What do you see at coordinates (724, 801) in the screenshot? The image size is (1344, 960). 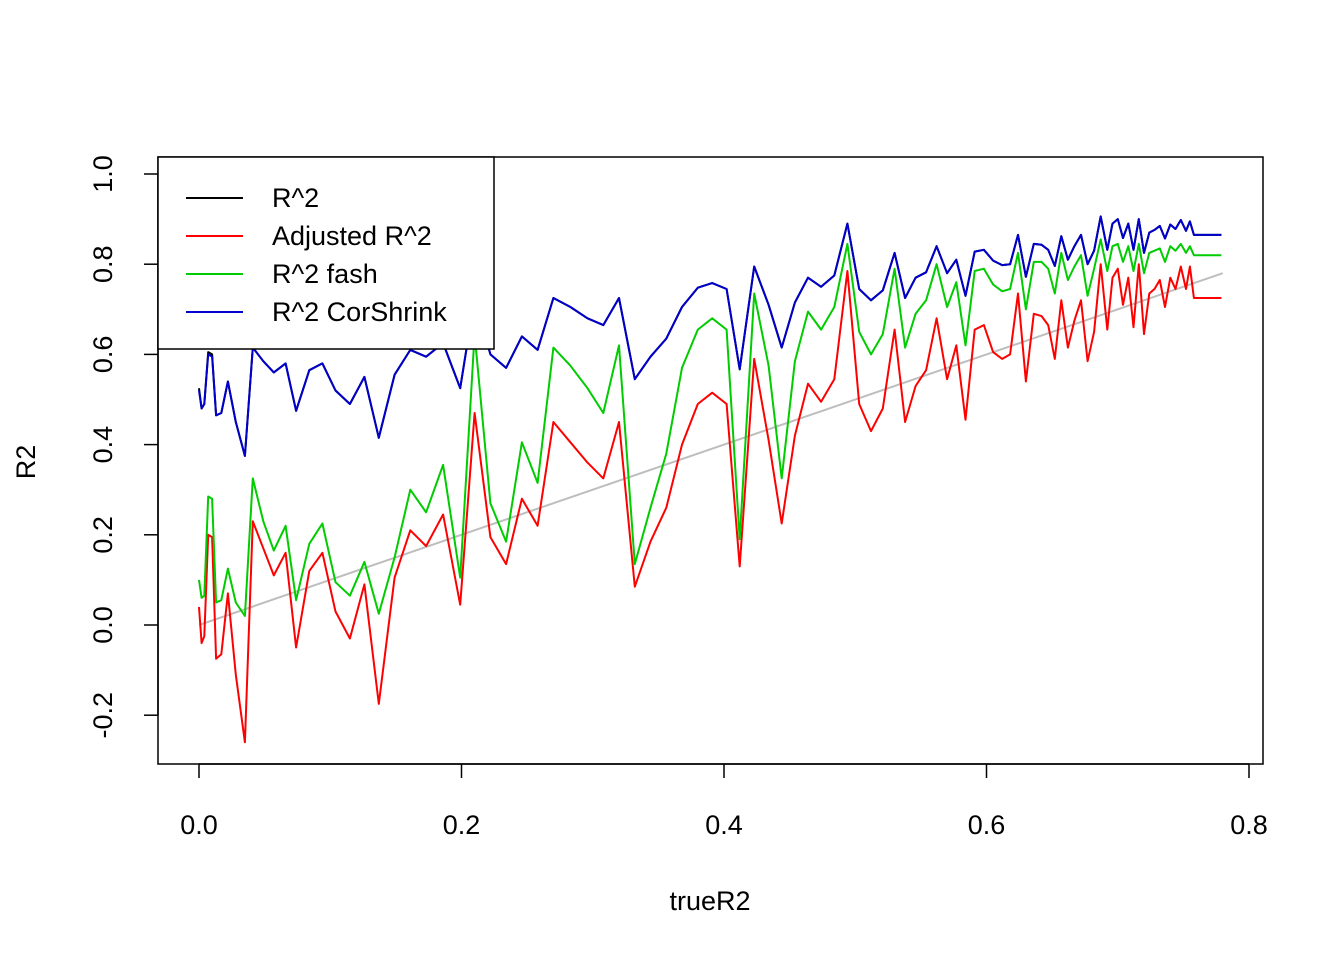 I see `x-axis: 0.0 0.2 0.4 0.6 0.8` at bounding box center [724, 801].